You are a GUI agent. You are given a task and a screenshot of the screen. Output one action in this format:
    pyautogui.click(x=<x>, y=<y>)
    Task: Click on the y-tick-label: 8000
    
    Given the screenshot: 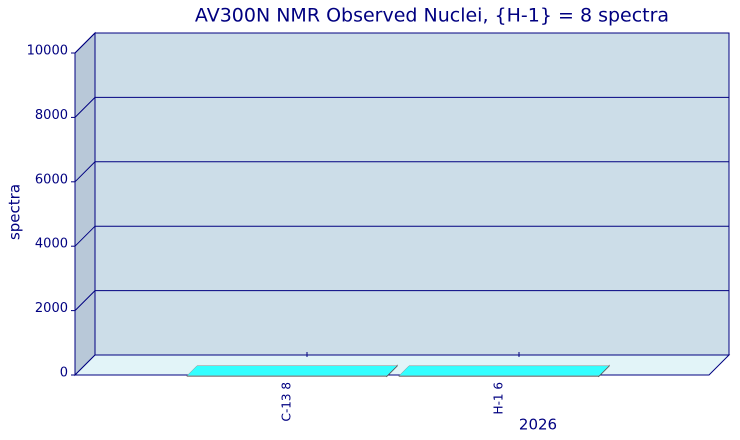 What is the action you would take?
    pyautogui.click(x=51, y=115)
    